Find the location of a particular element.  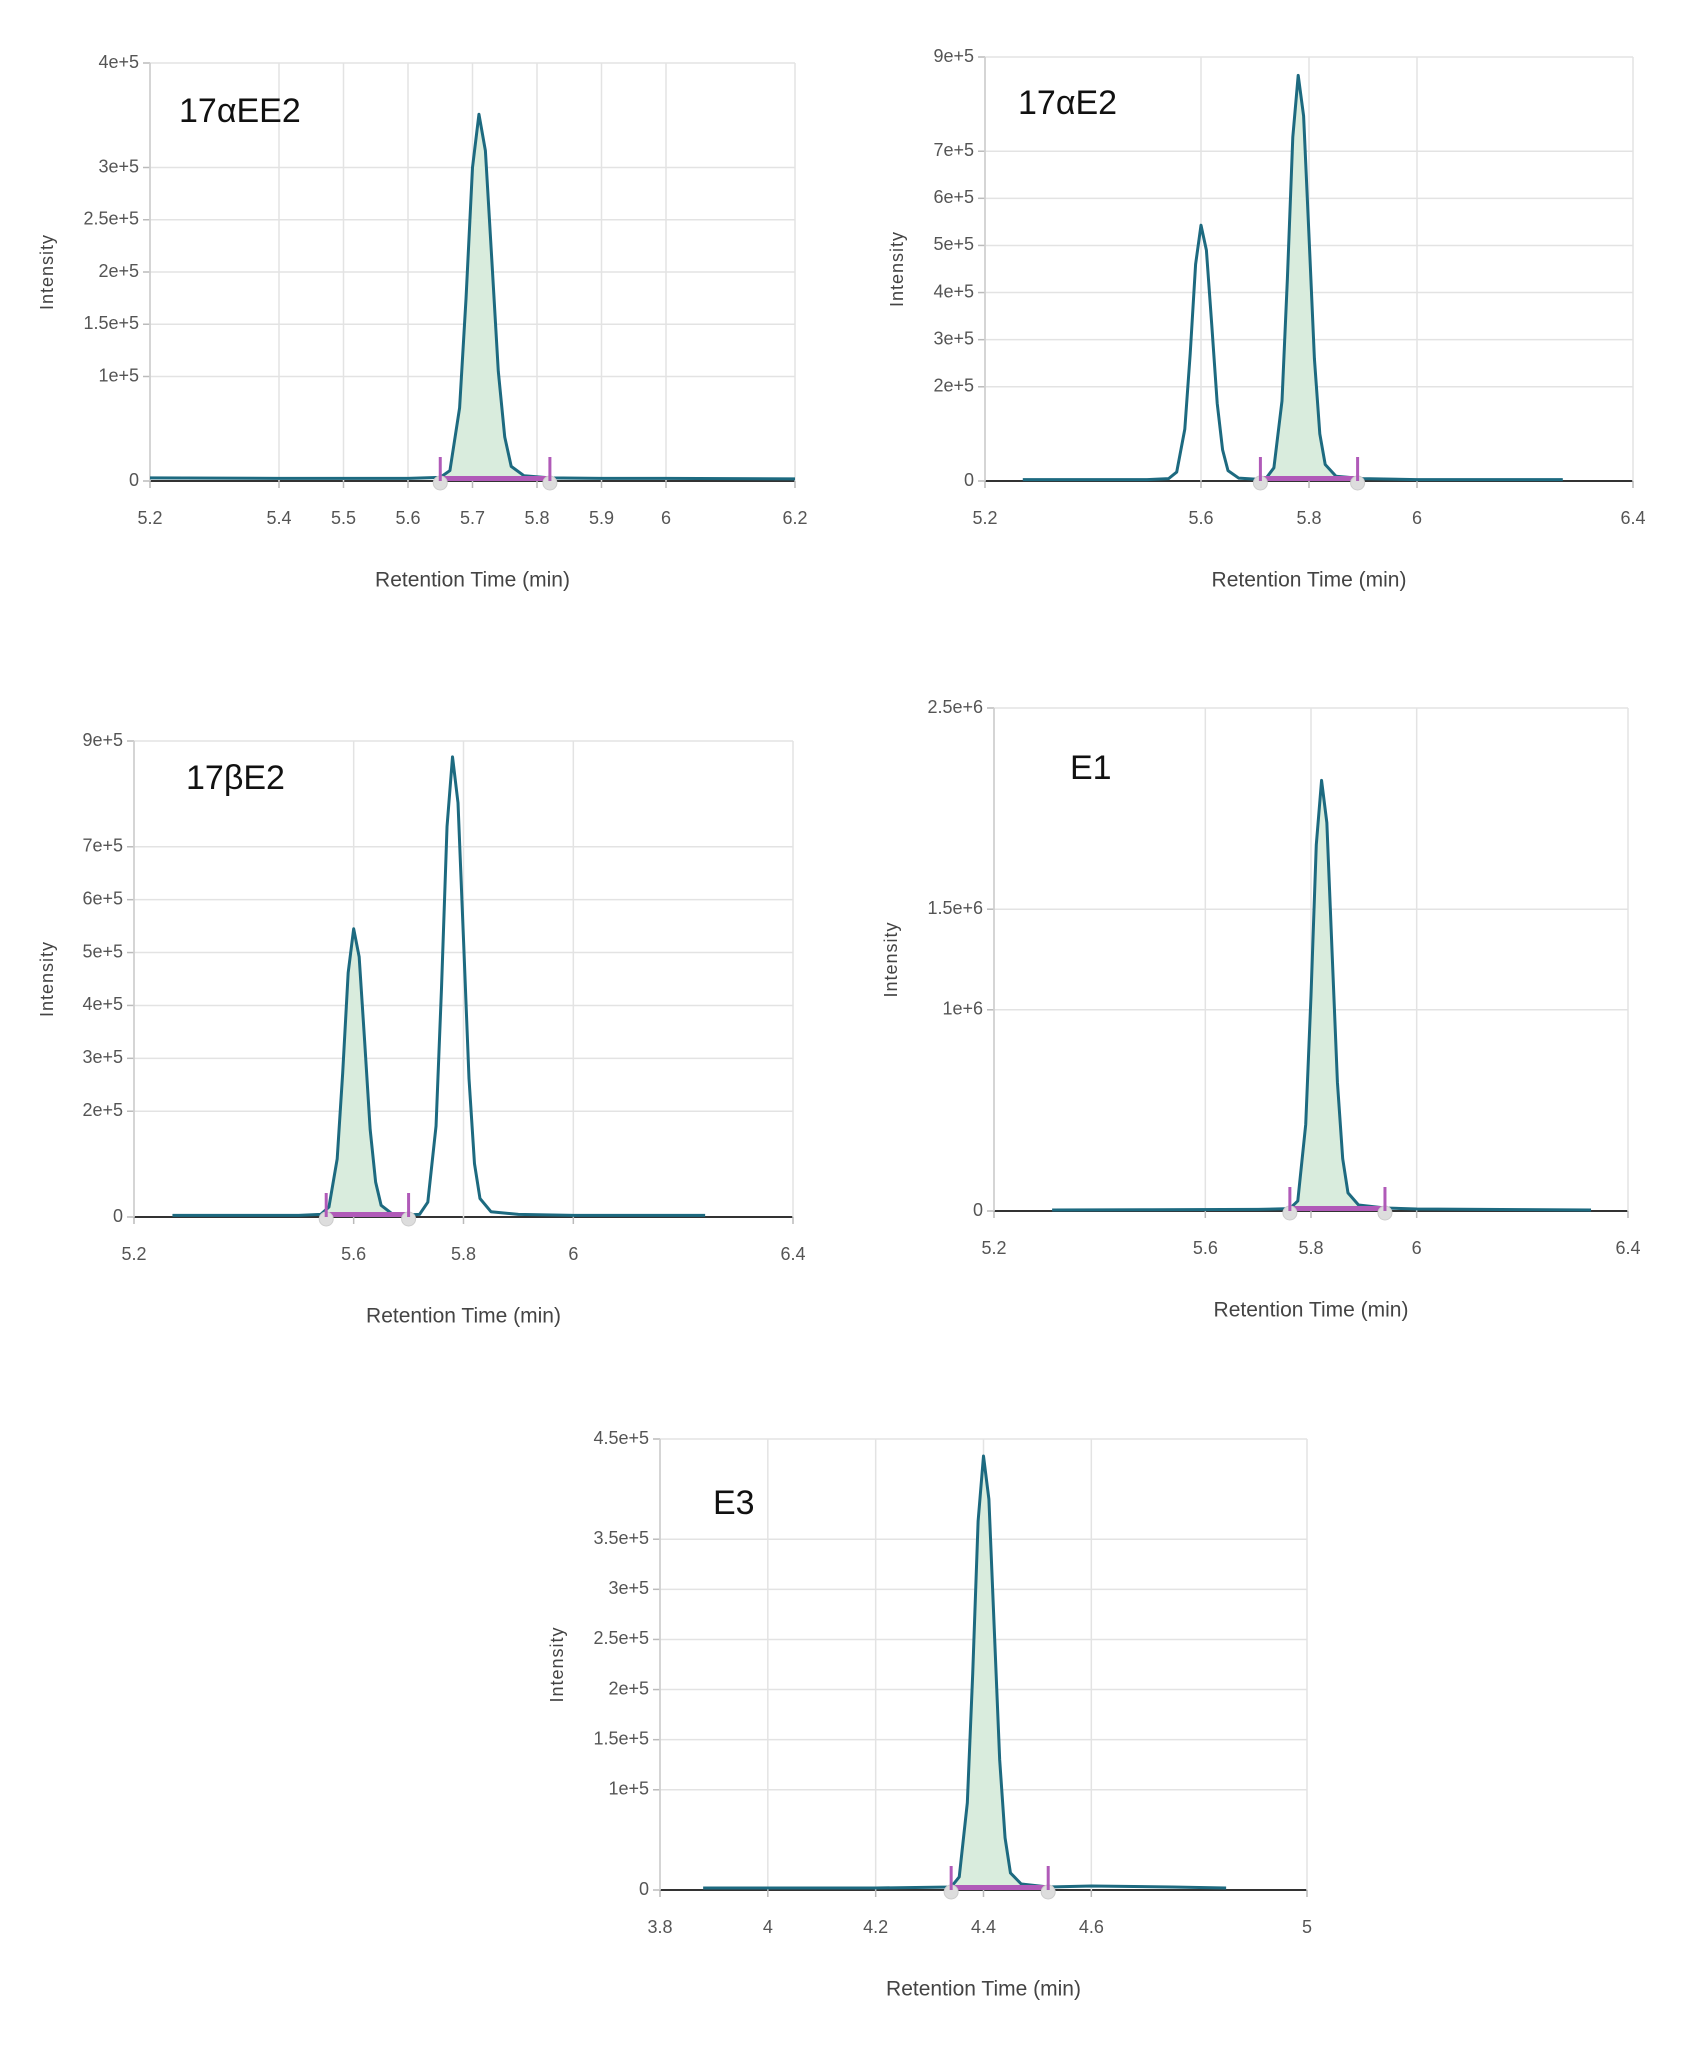

x-tick-label: 5.5 is located at coordinates (343, 518).